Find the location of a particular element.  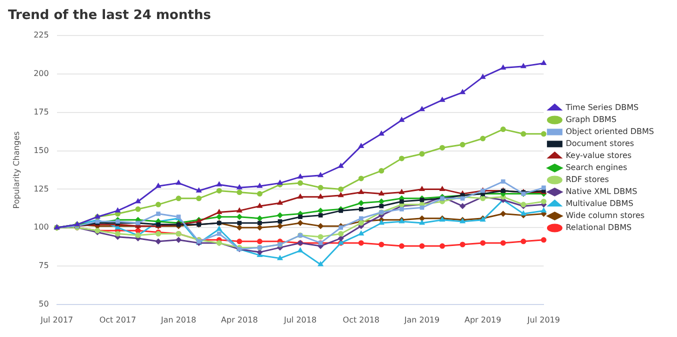

y-tick-label: 100 is located at coordinates (41, 227).